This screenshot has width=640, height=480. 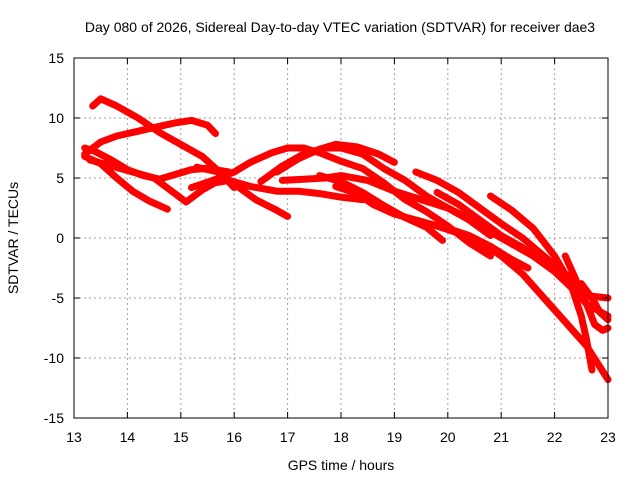 I want to click on y-tick-label: 0, so click(x=60, y=238).